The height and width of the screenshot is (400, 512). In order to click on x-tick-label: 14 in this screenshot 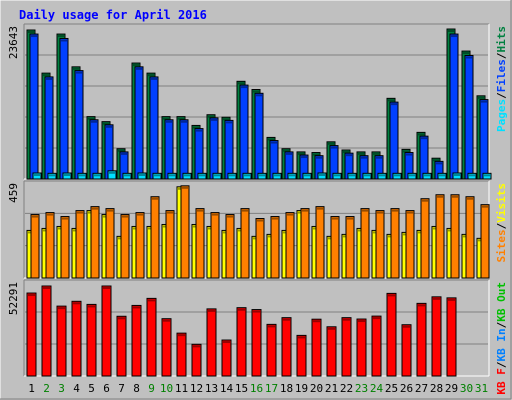, I will do `click(227, 388)`.